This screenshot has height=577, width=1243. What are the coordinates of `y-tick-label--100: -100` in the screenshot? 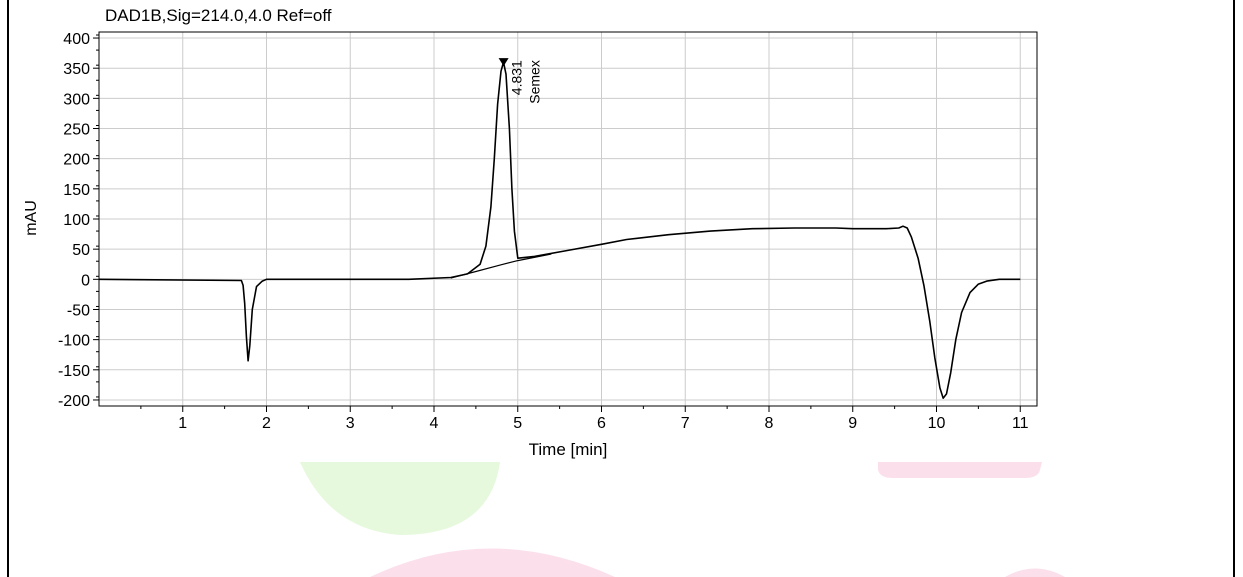 It's located at (74, 341).